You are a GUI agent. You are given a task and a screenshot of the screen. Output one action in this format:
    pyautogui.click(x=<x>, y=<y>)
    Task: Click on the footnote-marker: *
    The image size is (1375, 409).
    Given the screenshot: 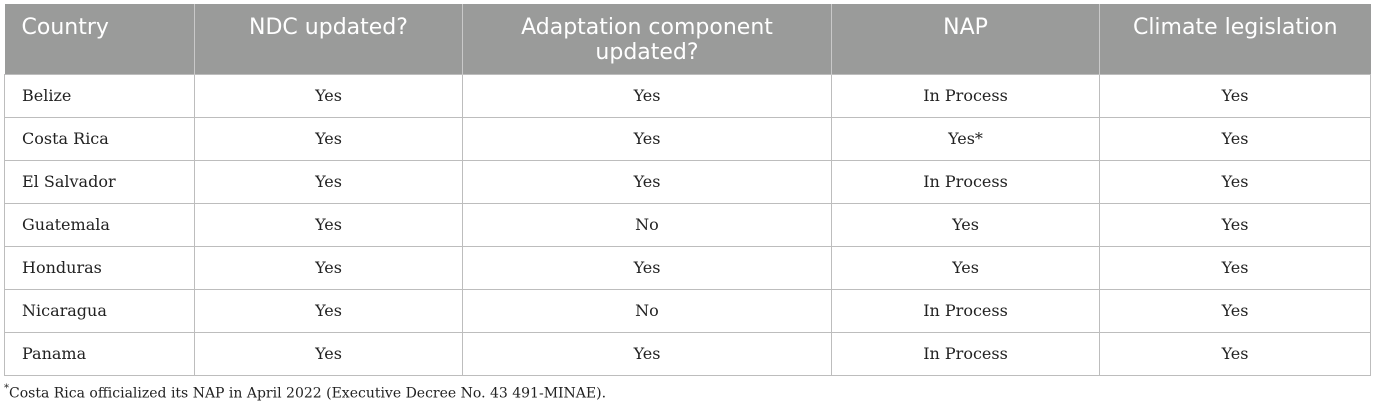 What is the action you would take?
    pyautogui.click(x=6, y=388)
    